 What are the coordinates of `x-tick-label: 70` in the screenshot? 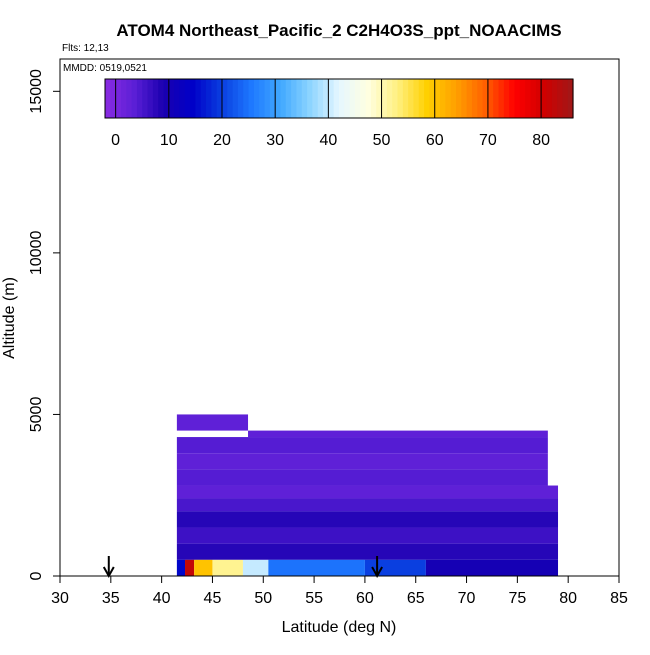 It's located at (467, 598).